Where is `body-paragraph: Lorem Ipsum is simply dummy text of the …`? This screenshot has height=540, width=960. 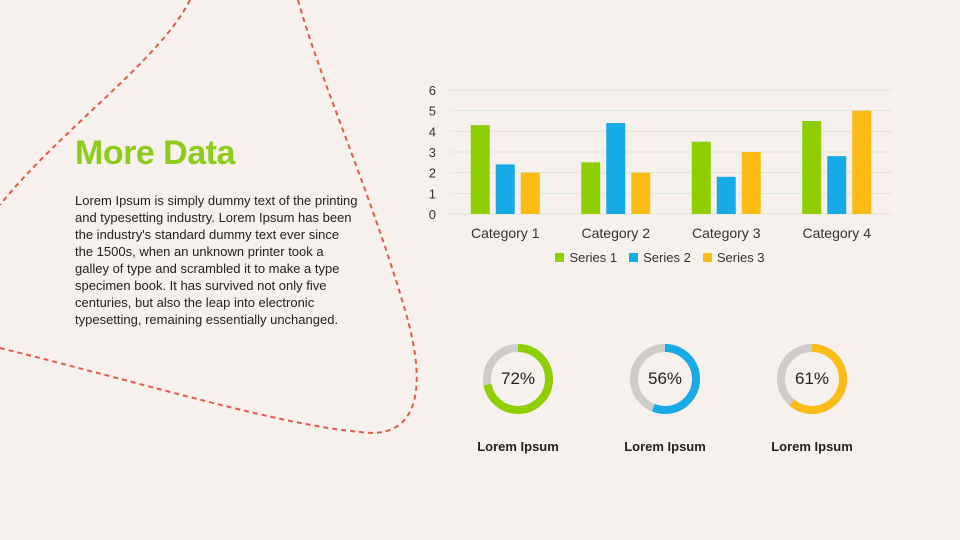
body-paragraph: Lorem Ipsum is simply dummy text of the … is located at coordinates (216, 260).